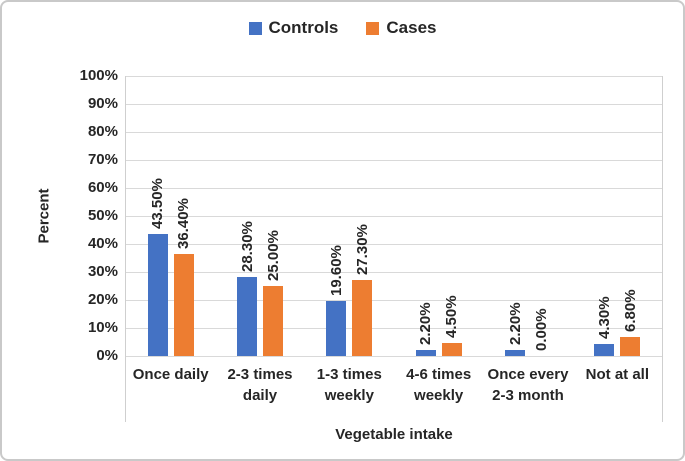 The image size is (685, 461). Describe the element at coordinates (102, 215) in the screenshot. I see `y-tick-label: 50%` at that location.